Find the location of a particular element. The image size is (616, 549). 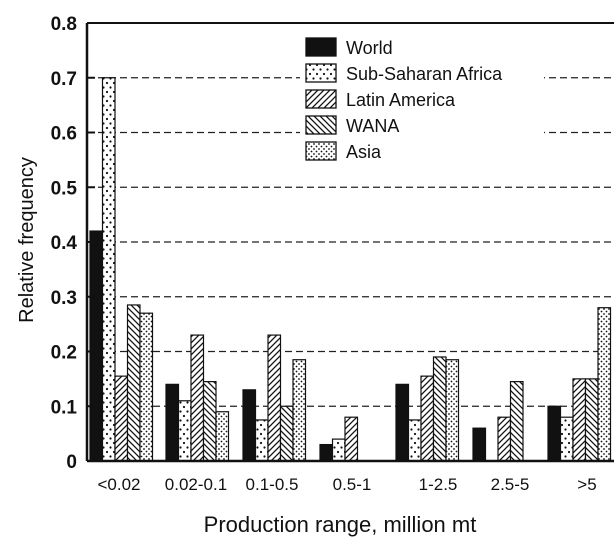

legend-label: World is located at coordinates (369, 48).